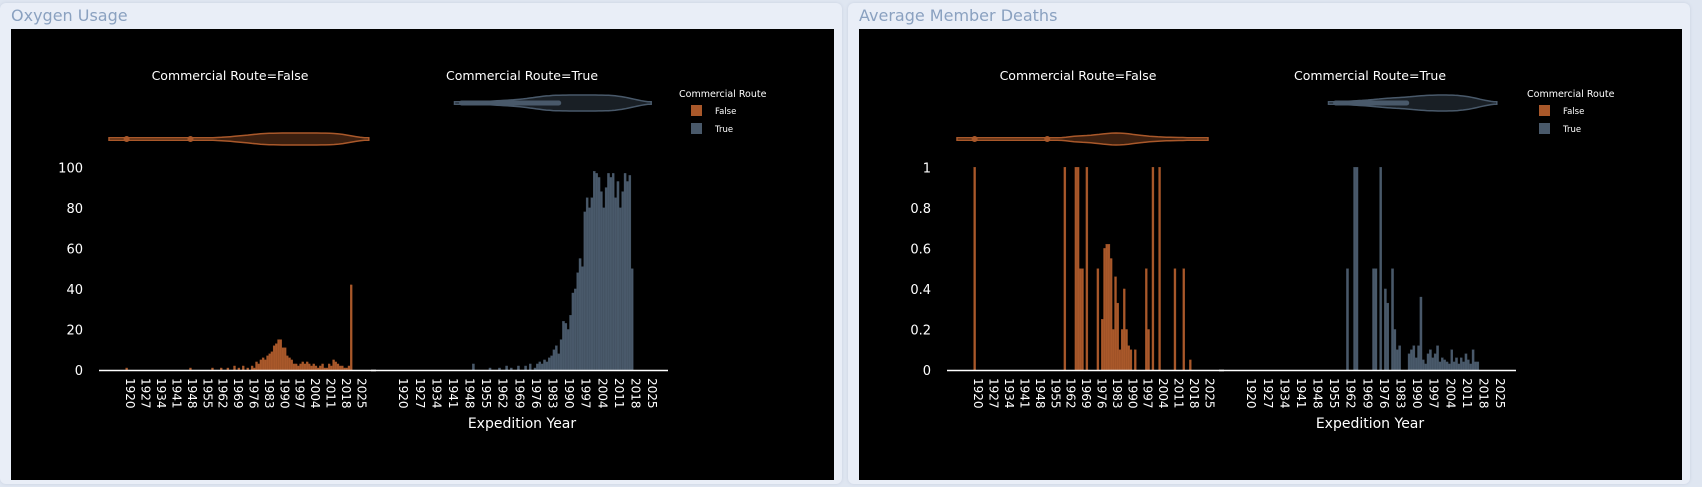 This screenshot has height=487, width=1702. I want to click on violin-marginal, so click(1082, 139).